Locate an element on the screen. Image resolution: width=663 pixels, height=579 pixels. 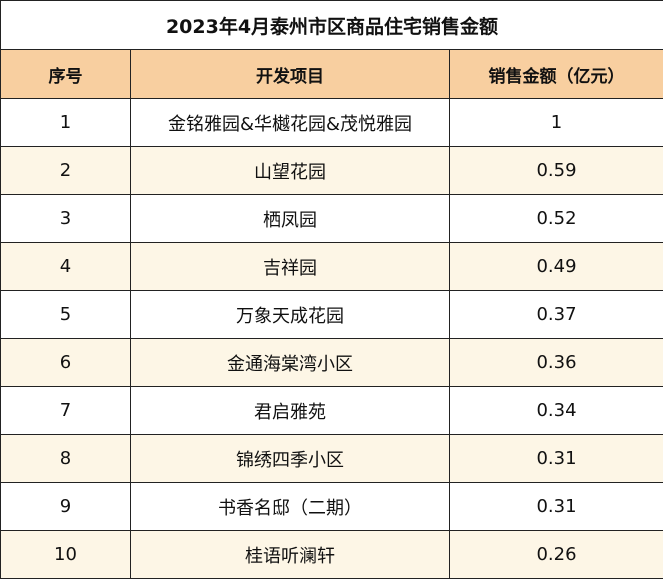
column-header-rank: 序号 is located at coordinates (66, 74).